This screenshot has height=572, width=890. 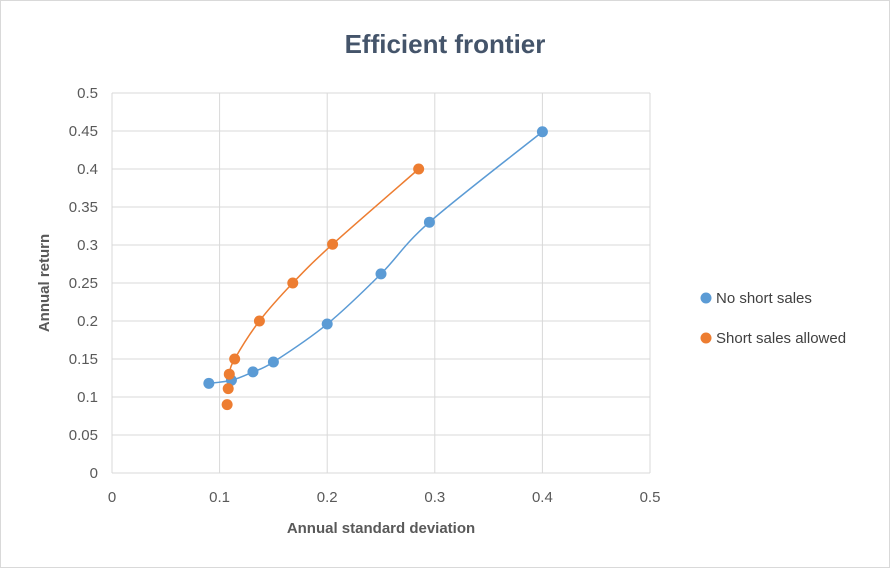 What do you see at coordinates (434, 497) in the screenshot?
I see `x-tick-label: 0.3` at bounding box center [434, 497].